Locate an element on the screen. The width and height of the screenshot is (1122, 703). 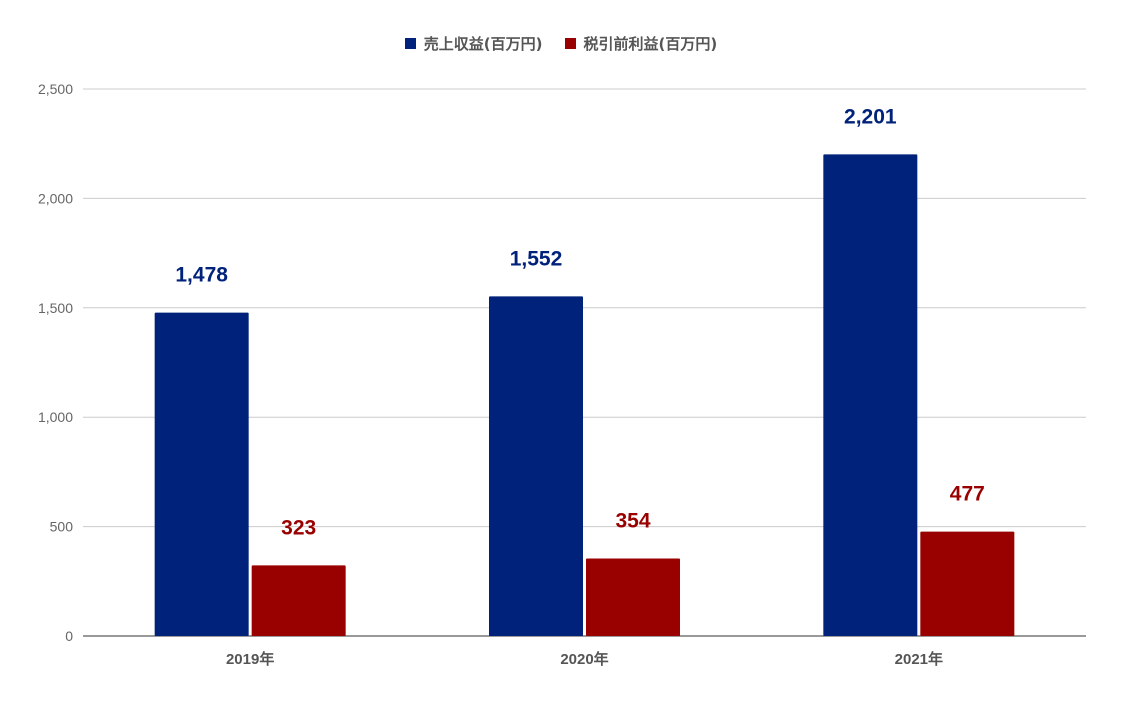
x-tick-label: 2020年 is located at coordinates (584, 659).